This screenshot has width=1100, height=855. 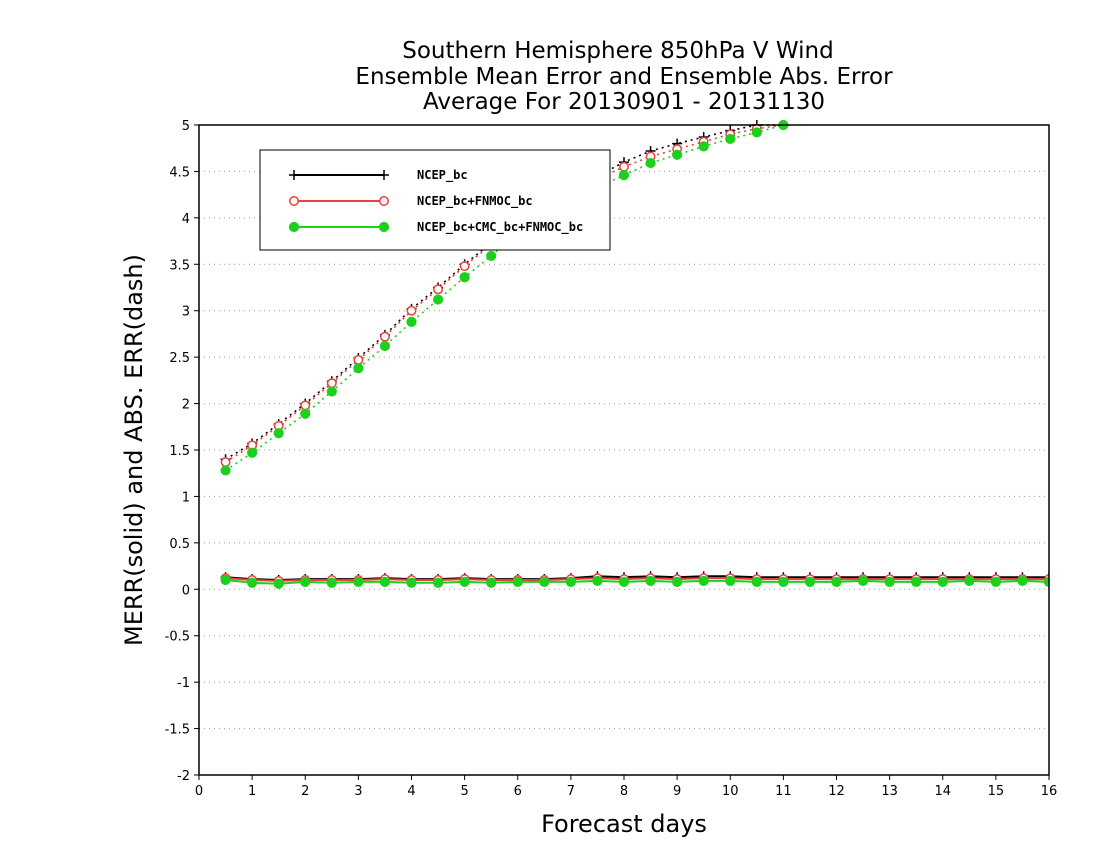 What do you see at coordinates (186, 497) in the screenshot?
I see `y-tick-label: 1` at bounding box center [186, 497].